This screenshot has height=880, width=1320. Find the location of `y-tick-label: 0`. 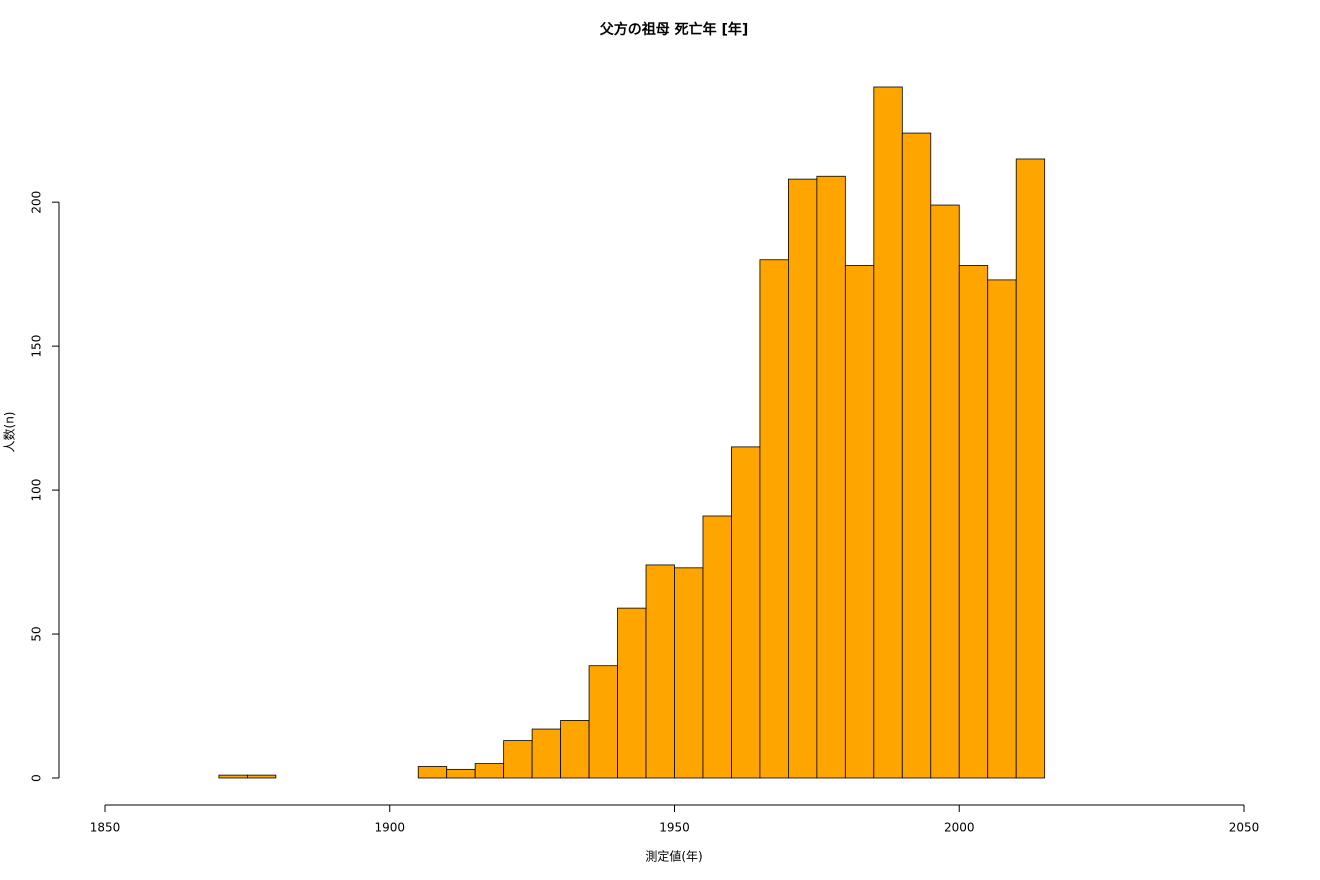

y-tick-label: 0 is located at coordinates (37, 778).